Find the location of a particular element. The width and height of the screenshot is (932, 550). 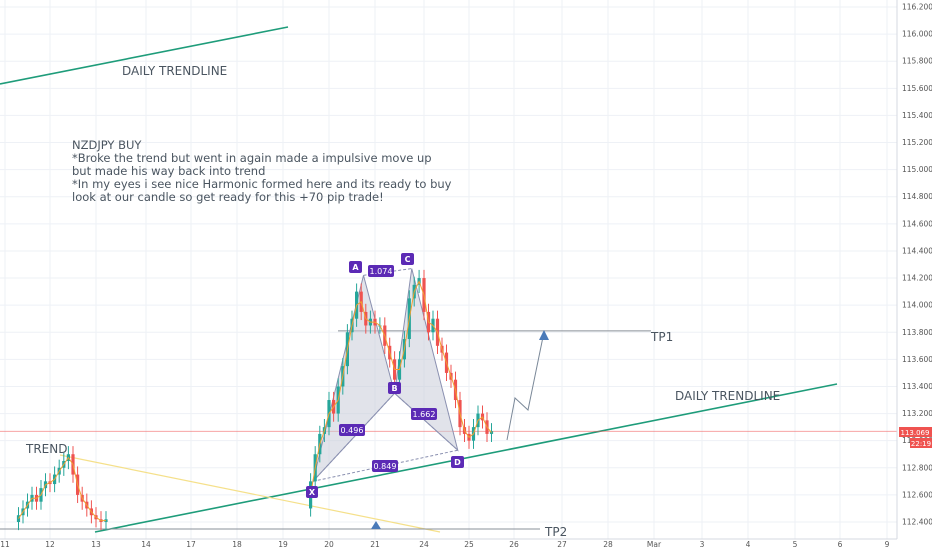

pattern-bd-line is located at coordinates (426, 421).